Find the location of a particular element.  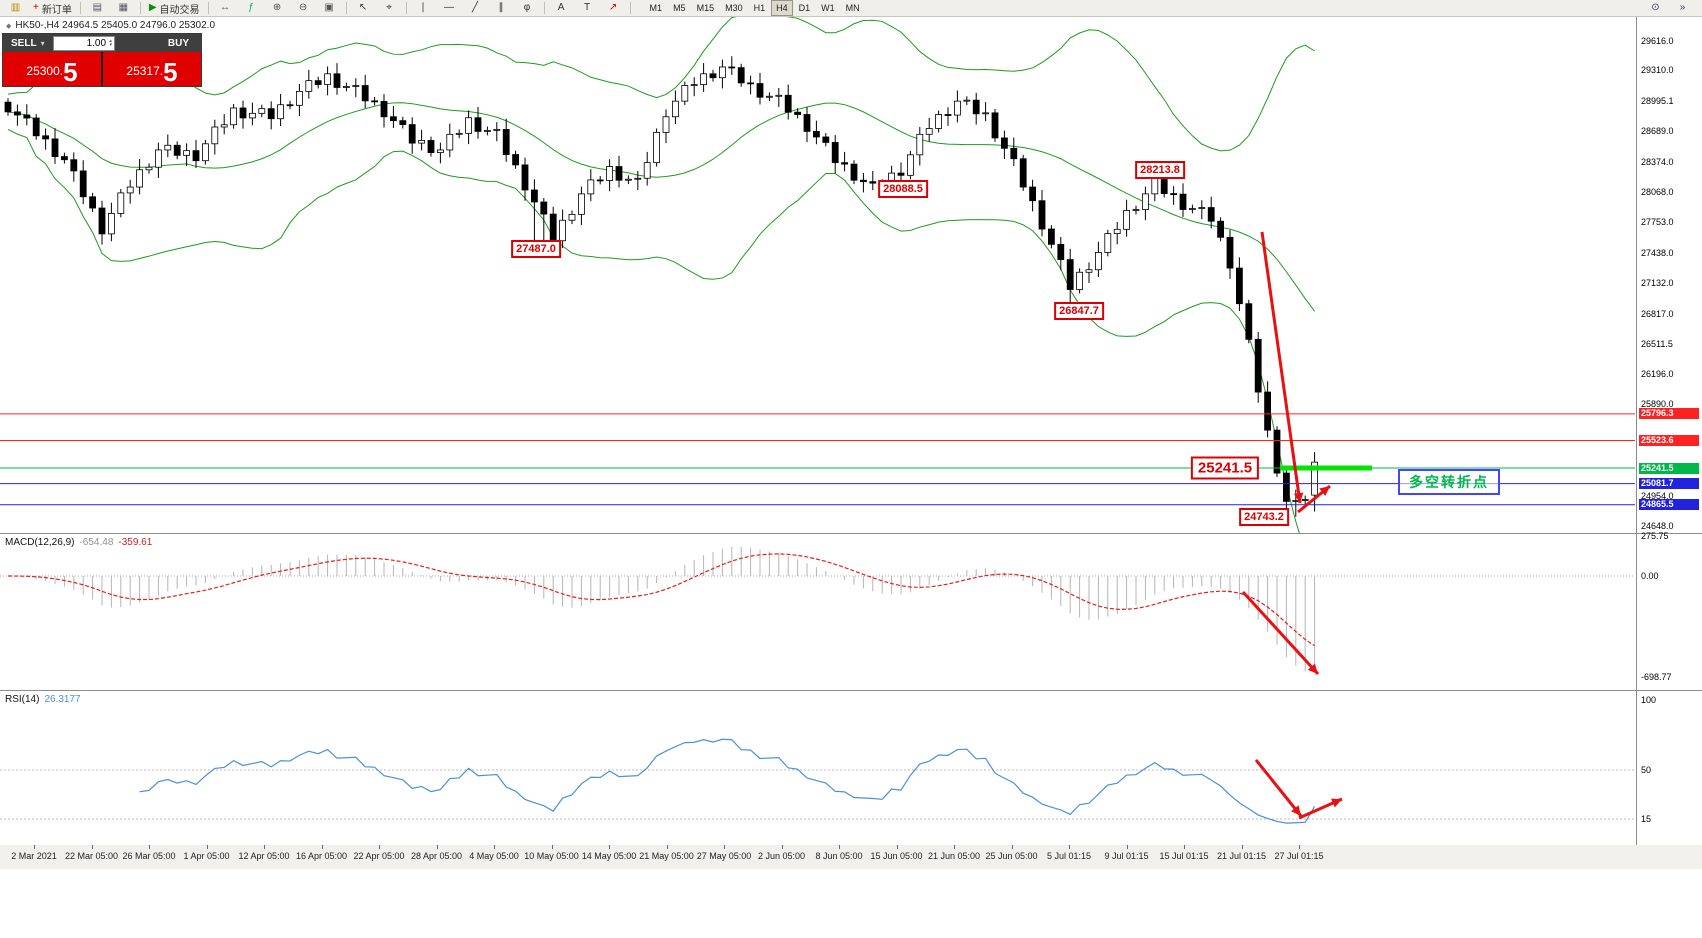

label-icon-button: T is located at coordinates (587, 8).